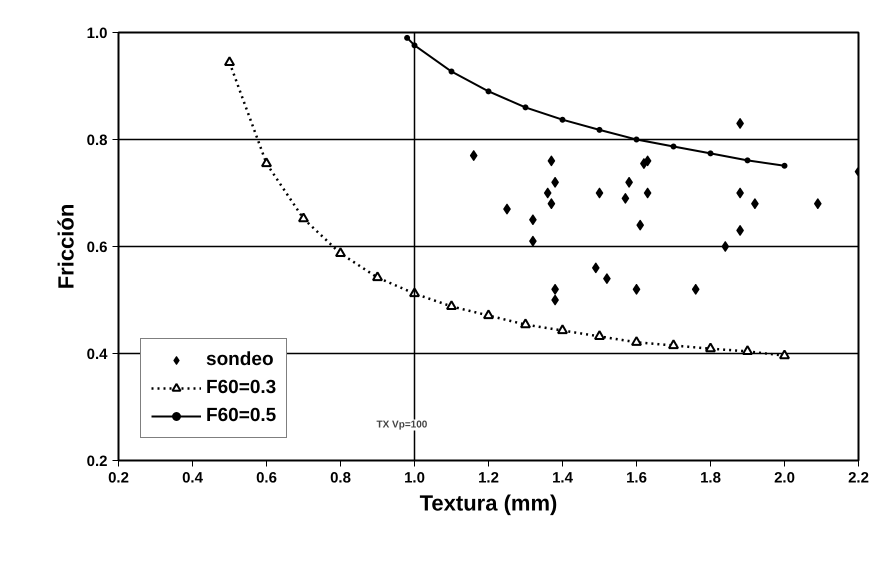 This screenshot has height=561, width=870. I want to click on legend-label: F60=0.3, so click(241, 388).